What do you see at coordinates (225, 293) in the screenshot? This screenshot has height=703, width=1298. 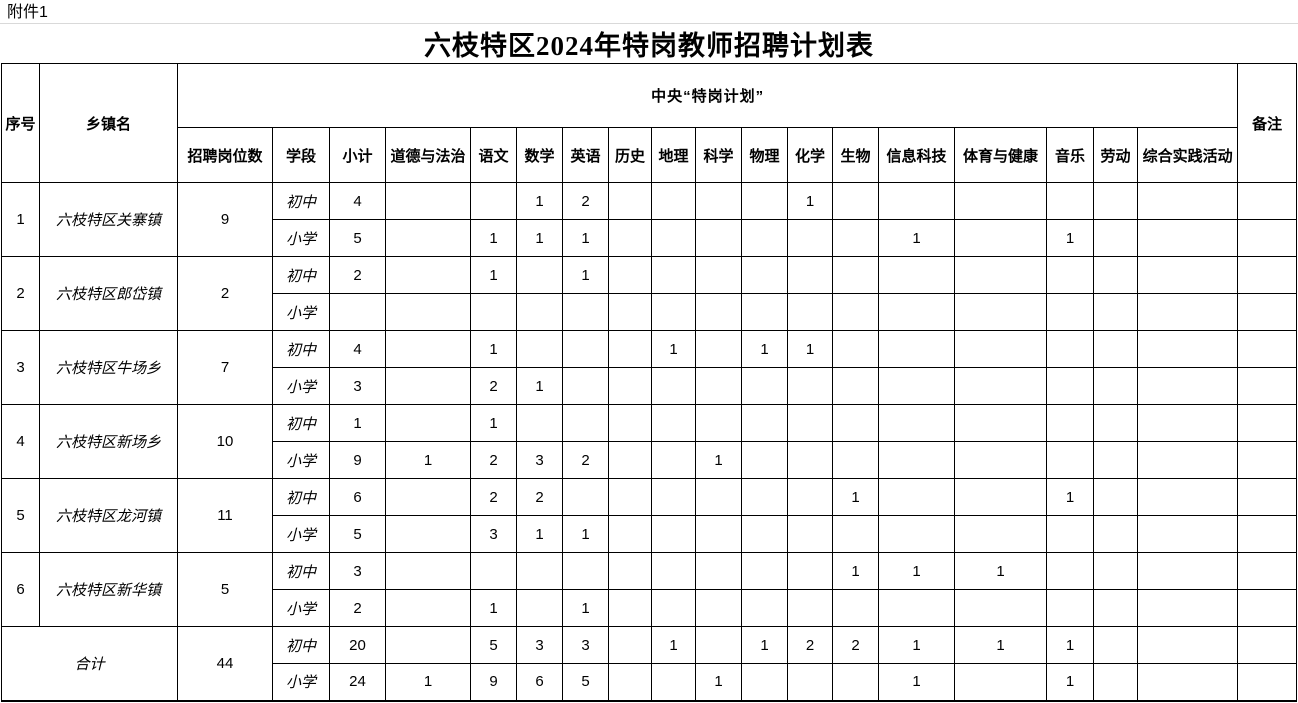 I see `positions-count: 2` at bounding box center [225, 293].